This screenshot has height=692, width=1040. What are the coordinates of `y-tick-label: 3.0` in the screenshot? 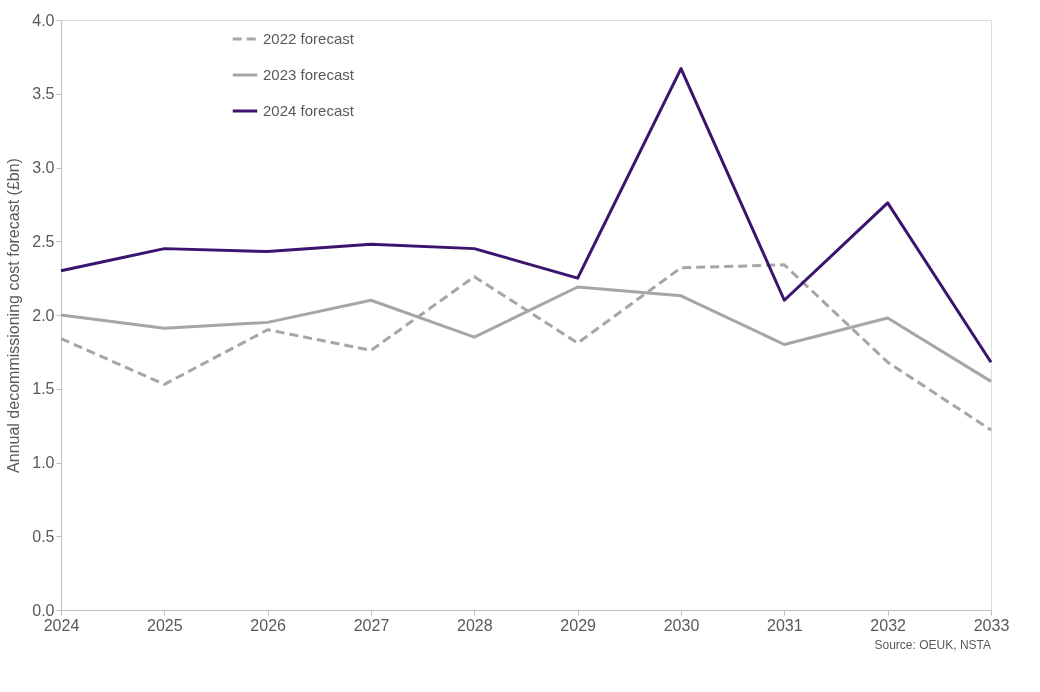 It's located at (43, 167).